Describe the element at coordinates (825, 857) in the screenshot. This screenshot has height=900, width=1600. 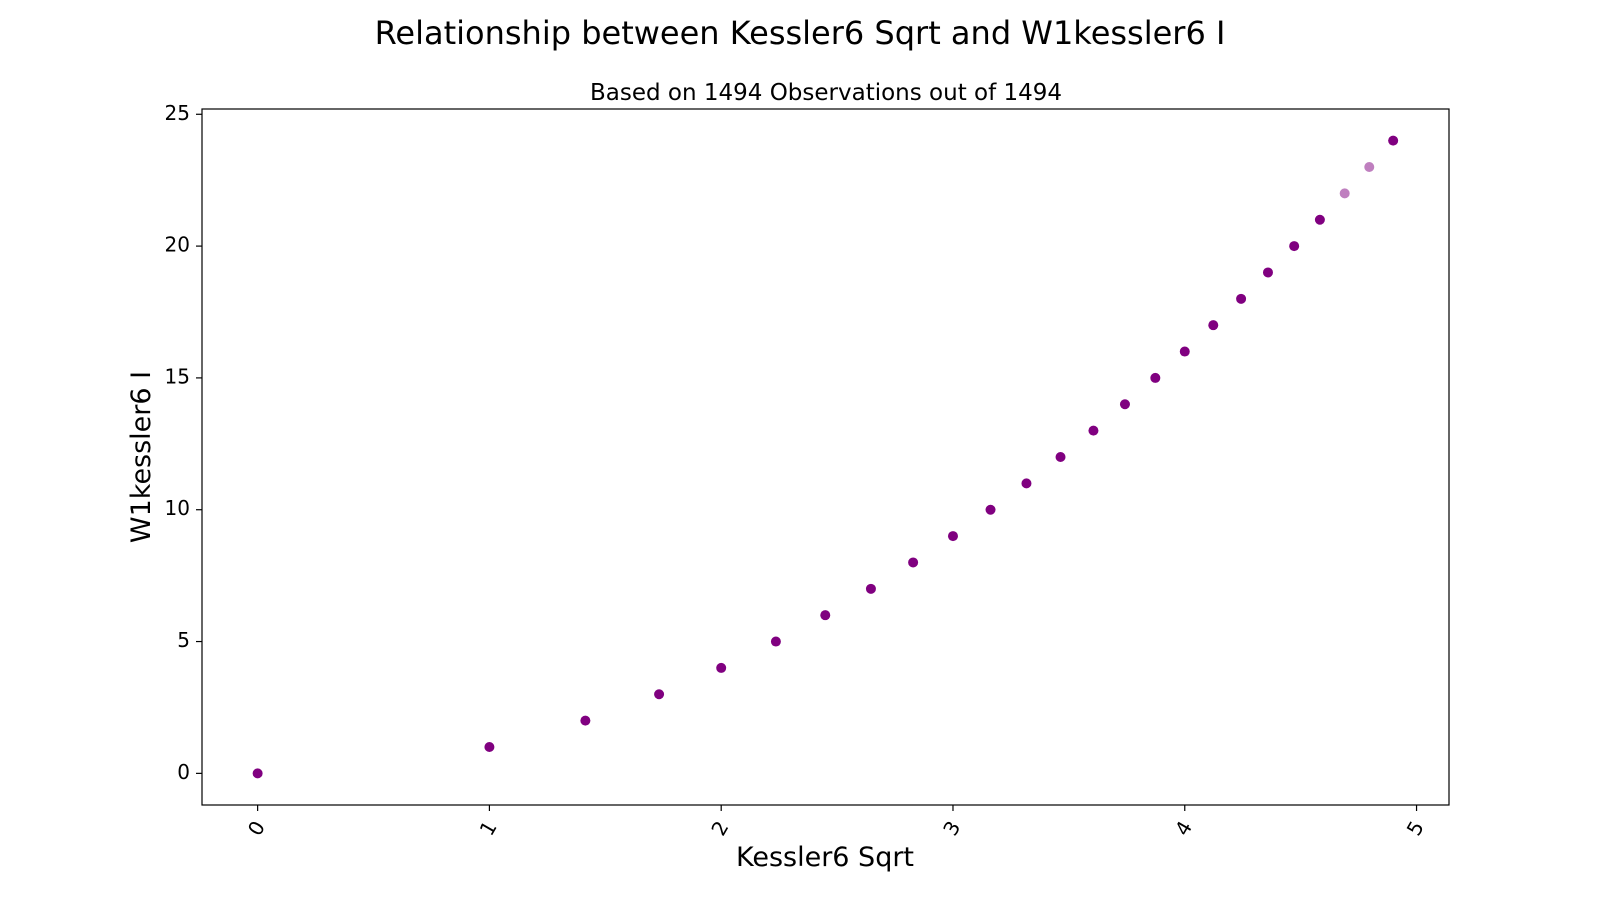
I see `x-axis-label: Kessler6 Sqrt` at that location.